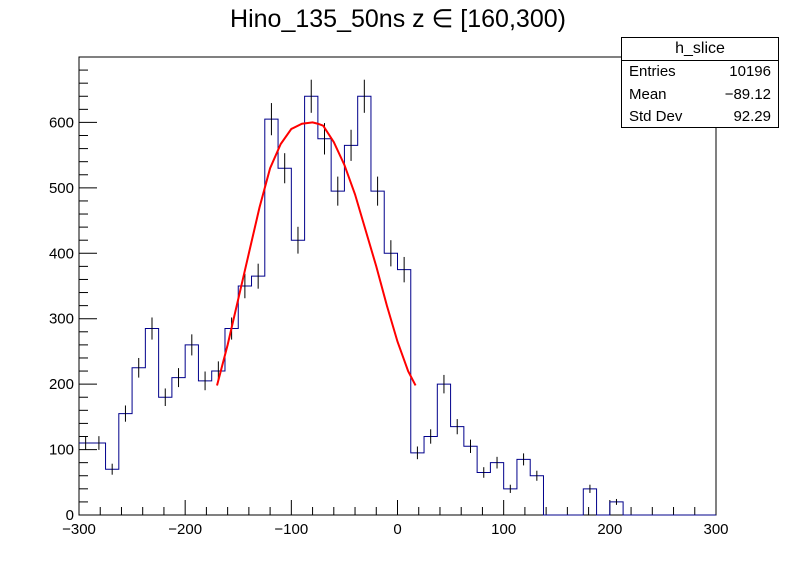  Describe the element at coordinates (609, 529) in the screenshot. I see `x-tick-label: 200` at that location.